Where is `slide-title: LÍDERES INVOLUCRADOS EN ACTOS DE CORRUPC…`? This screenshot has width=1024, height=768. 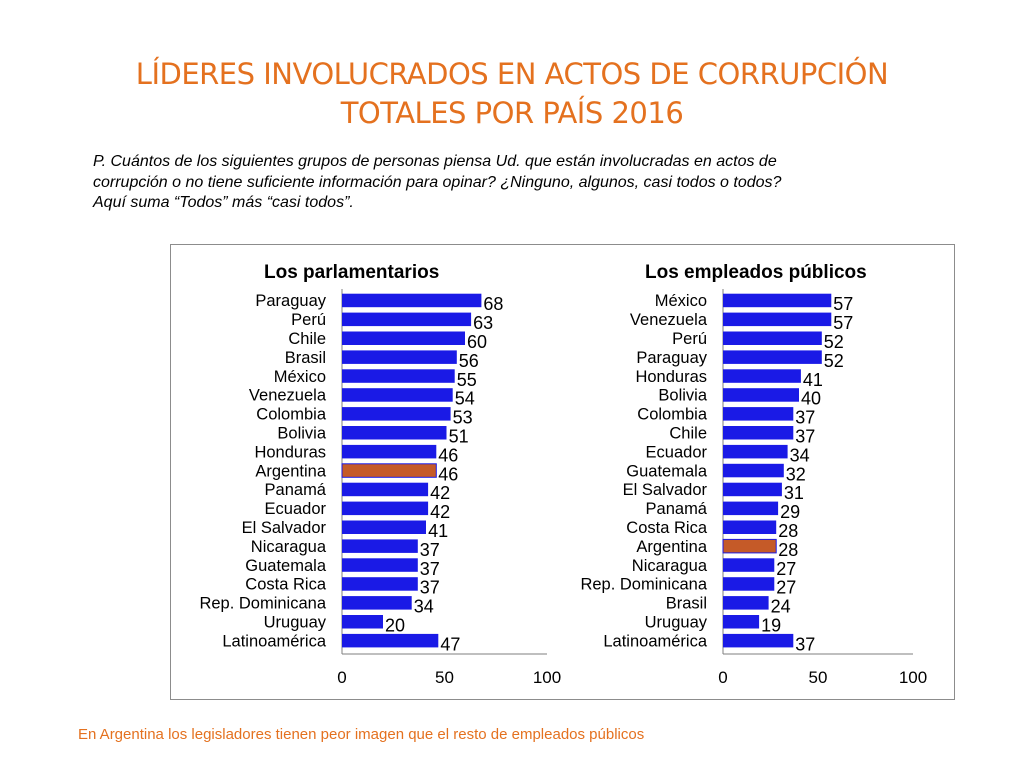 slide-title: LÍDERES INVOLUCRADOS EN ACTOS DE CORRUPC… is located at coordinates (512, 94).